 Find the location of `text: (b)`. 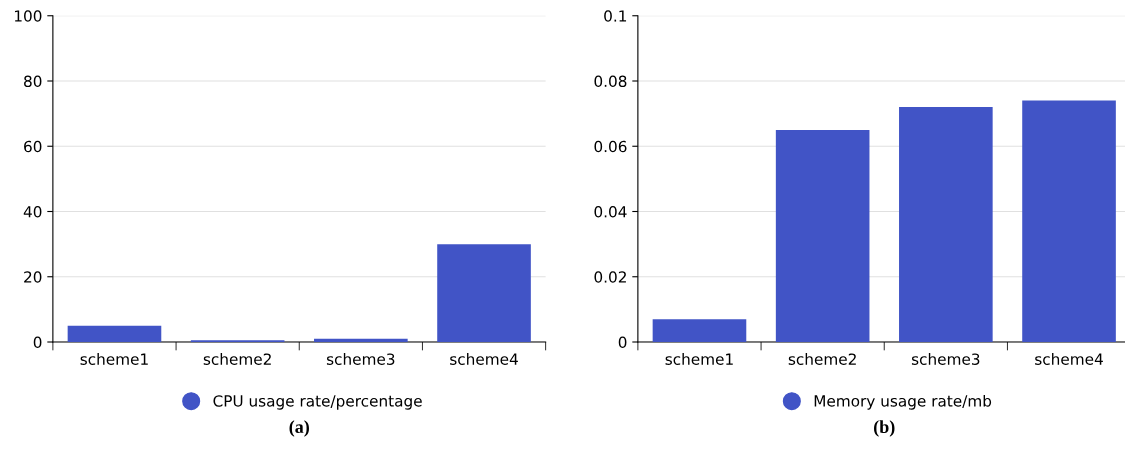

text: (b) is located at coordinates (884, 428).